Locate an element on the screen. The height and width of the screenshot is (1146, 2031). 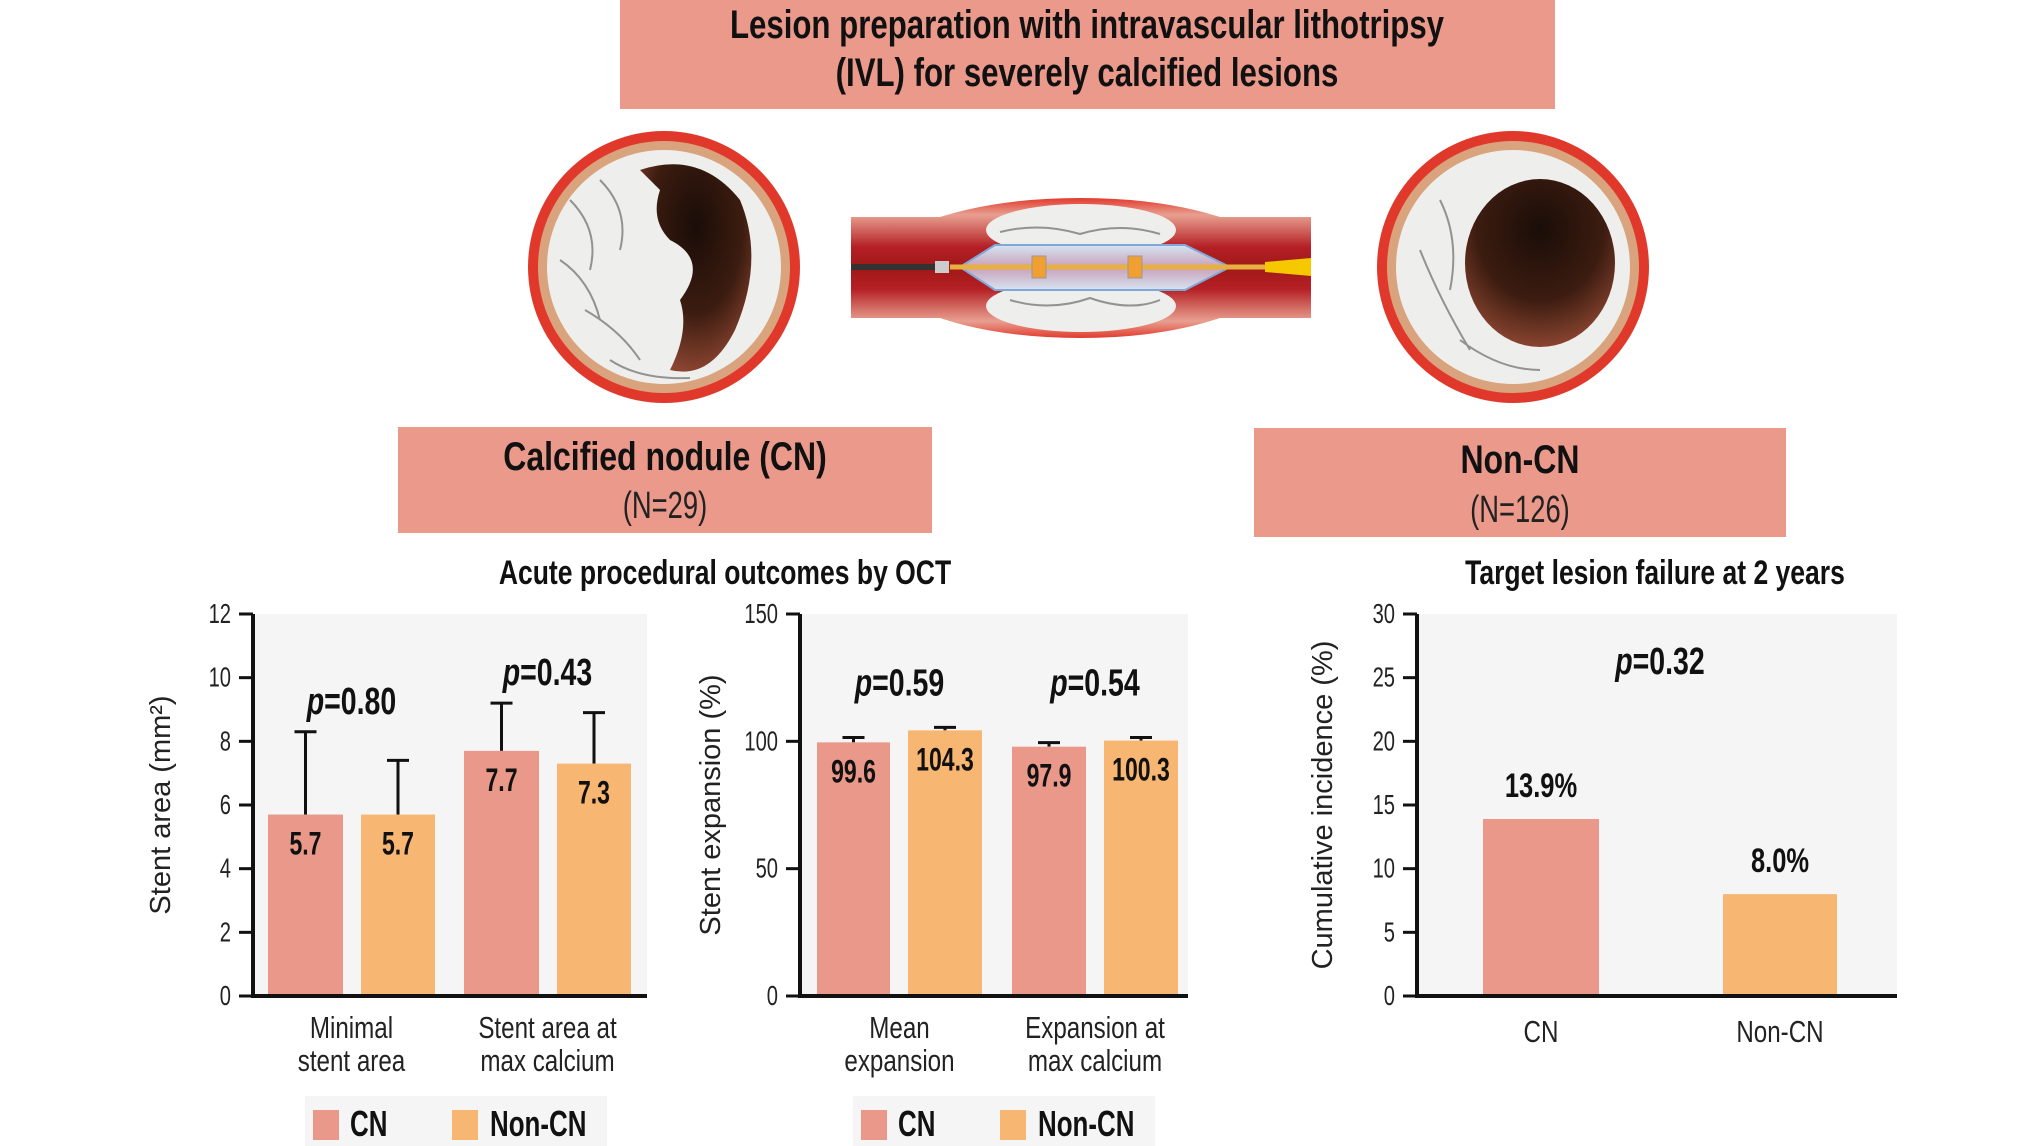
legend-1: CN Non-CN is located at coordinates (456, 1121).